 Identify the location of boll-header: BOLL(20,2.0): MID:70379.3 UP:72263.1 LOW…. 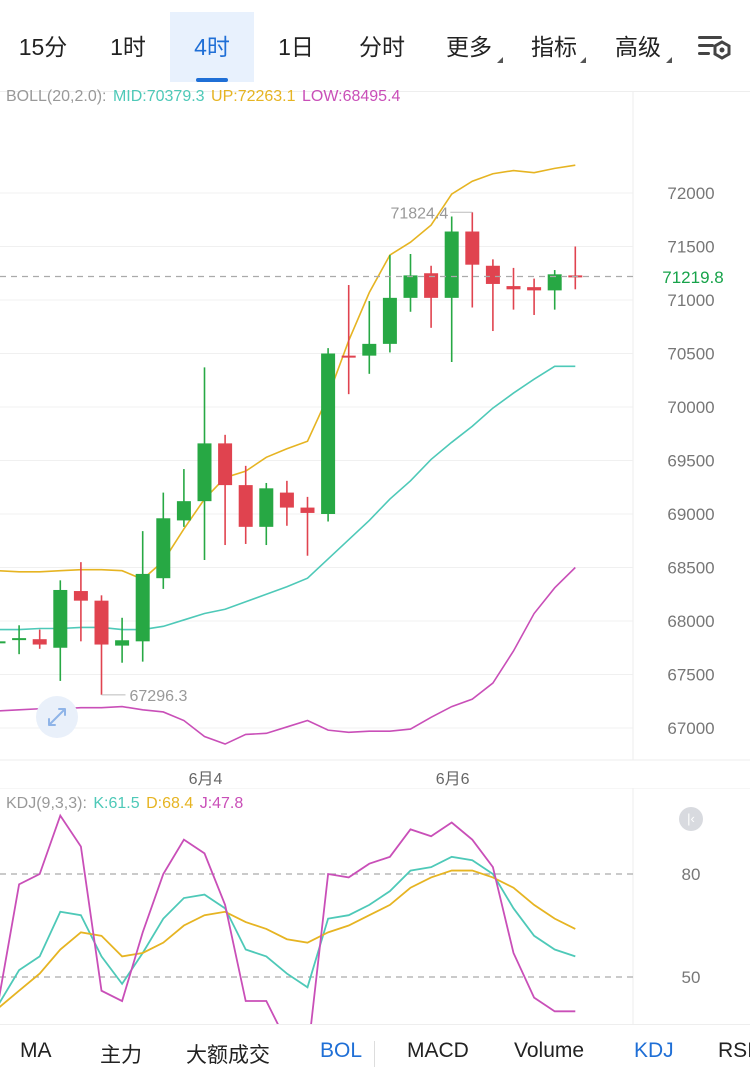
(204, 97).